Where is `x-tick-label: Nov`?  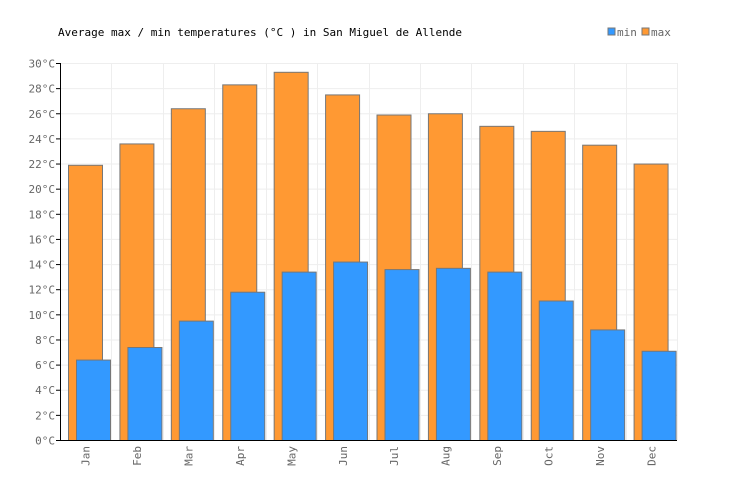
x-tick-label: Nov is located at coordinates (600, 456).